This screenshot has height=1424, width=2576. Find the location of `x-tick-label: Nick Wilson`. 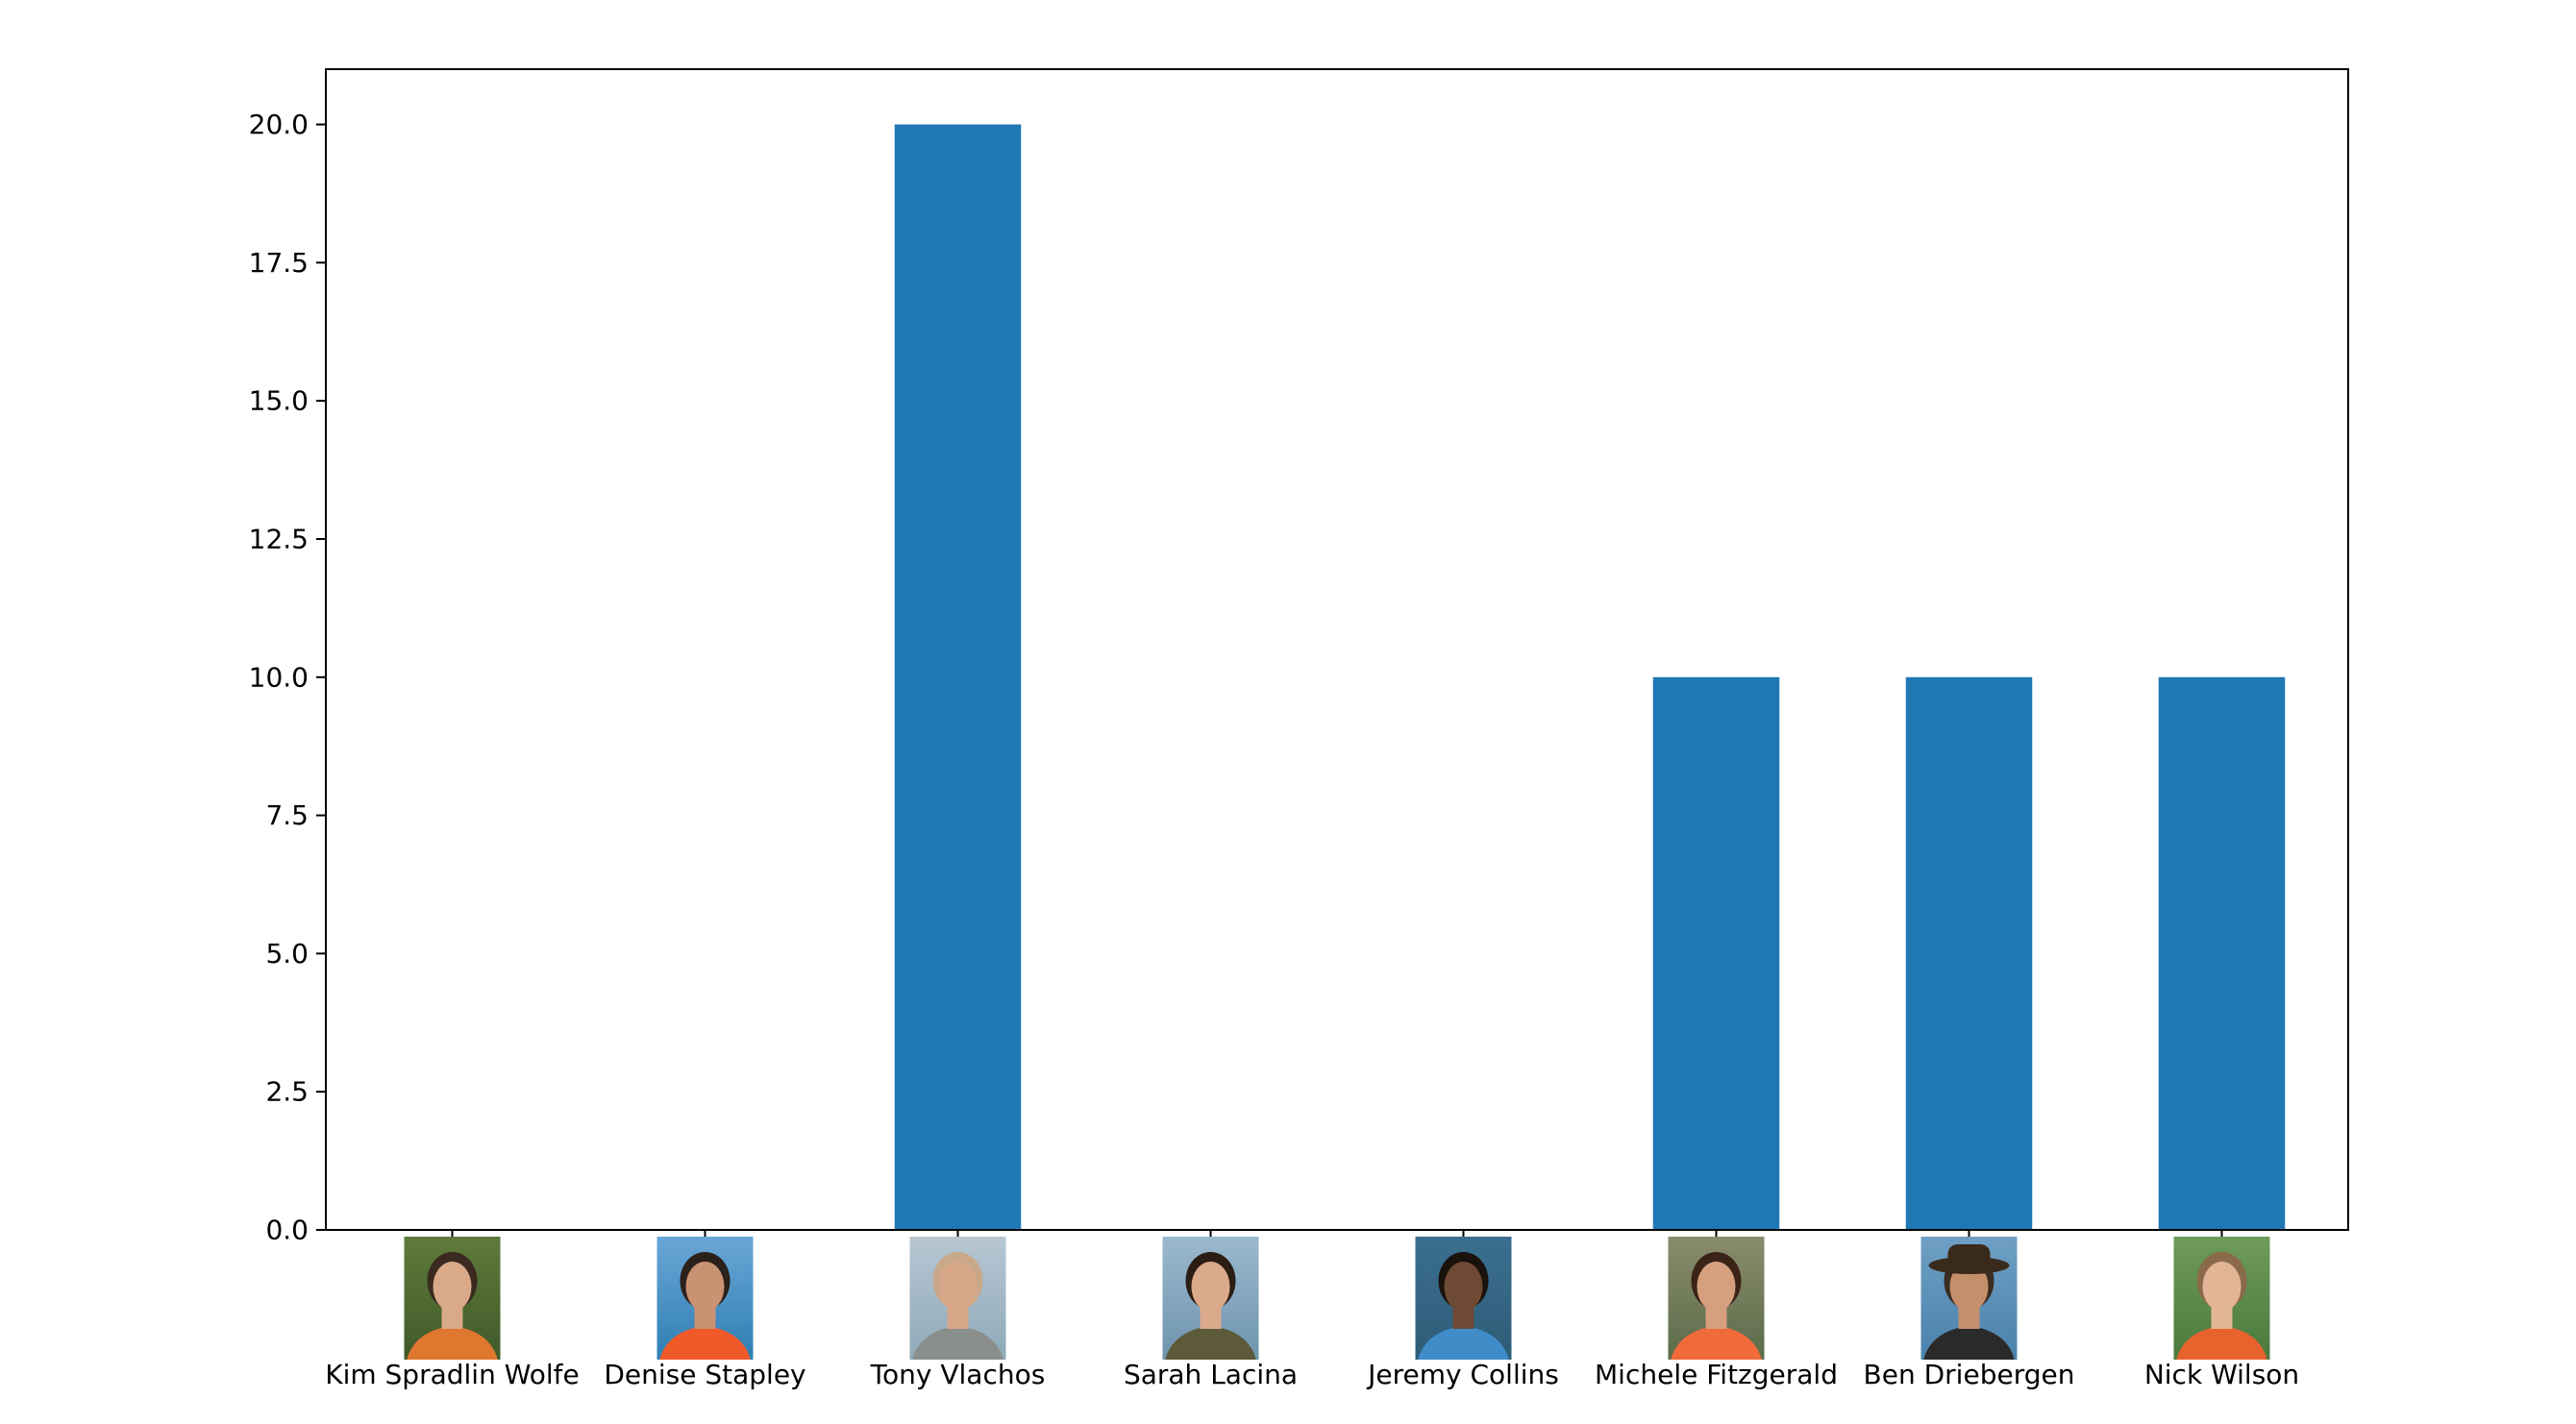

x-tick-label: Nick Wilson is located at coordinates (2221, 1374).